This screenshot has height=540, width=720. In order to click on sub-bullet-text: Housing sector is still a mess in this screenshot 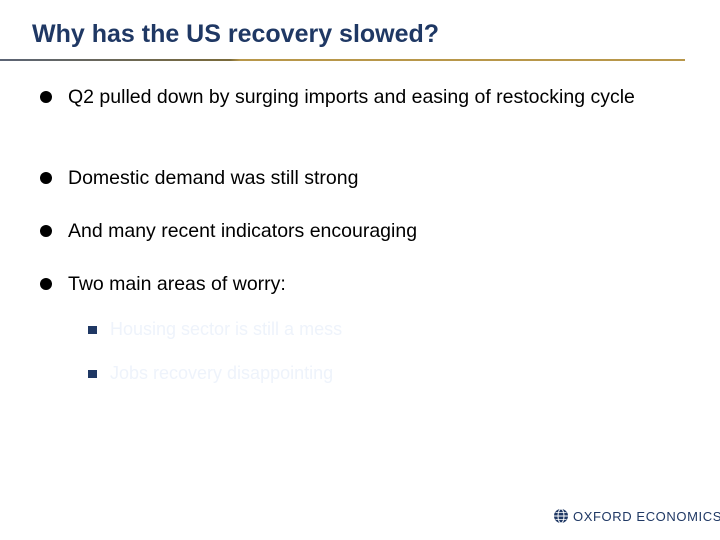, I will do `click(226, 329)`.